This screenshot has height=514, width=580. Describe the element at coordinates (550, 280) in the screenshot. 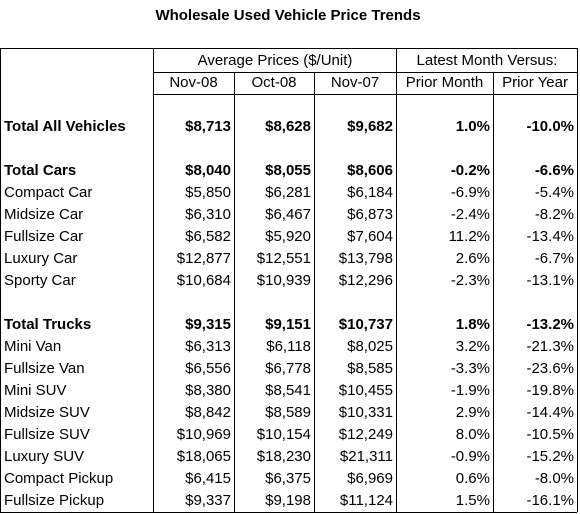

I see `cell: -13.1%` at that location.